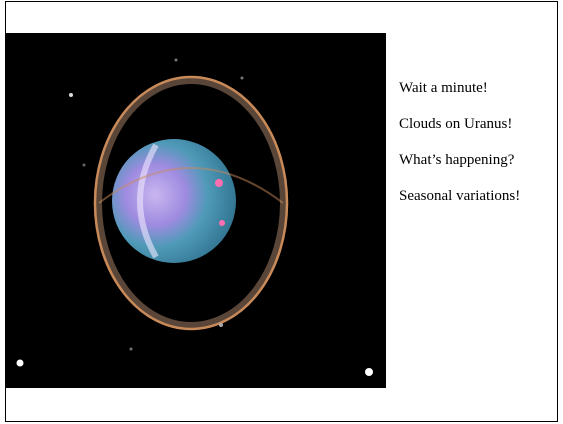 The width and height of the screenshot is (563, 424). Describe the element at coordinates (460, 196) in the screenshot. I see `text-line: Seasonal variations!` at that location.